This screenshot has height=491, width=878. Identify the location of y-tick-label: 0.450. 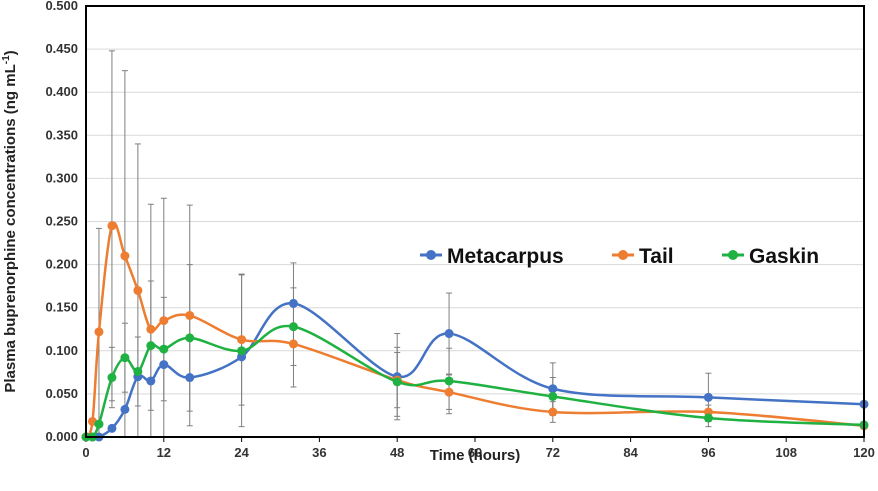
(61, 48).